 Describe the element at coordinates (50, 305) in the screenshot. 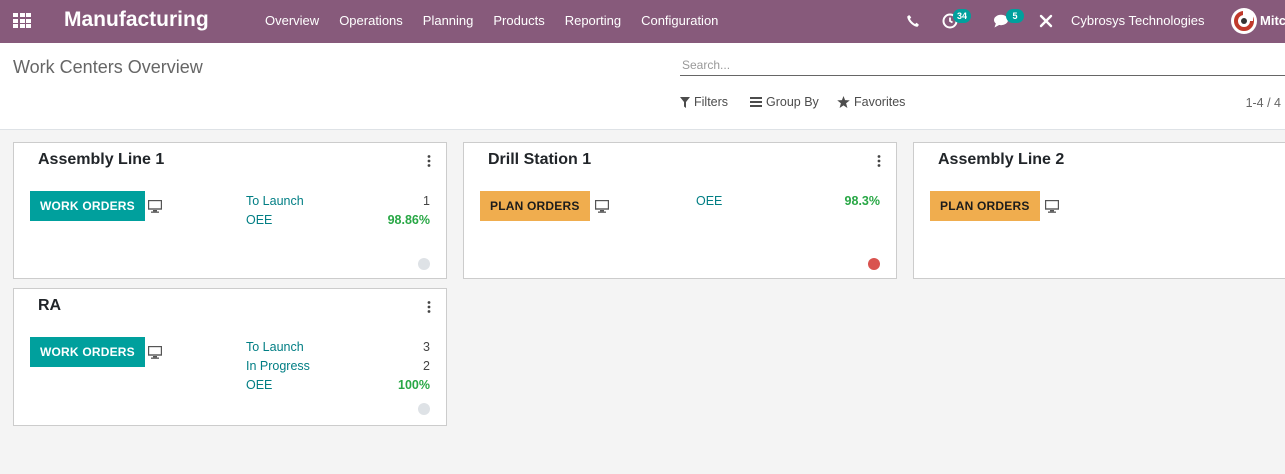

I see `card-title: RA` at that location.